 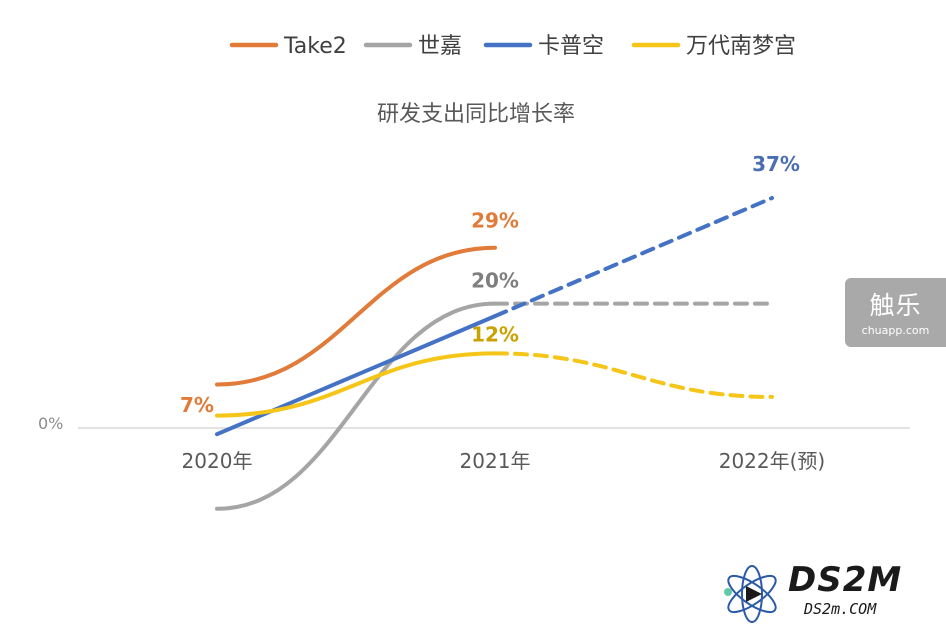 What do you see at coordinates (495, 334) in the screenshot?
I see `data-label-3: 12%` at bounding box center [495, 334].